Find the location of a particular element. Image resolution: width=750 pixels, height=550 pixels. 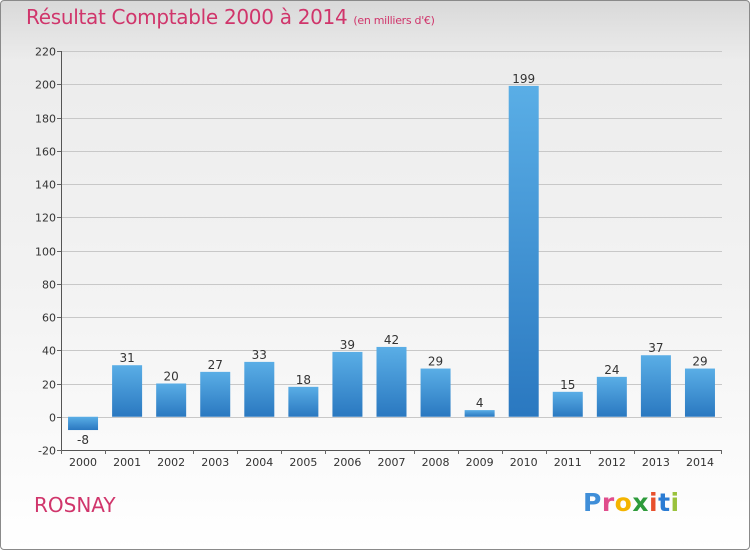

data-label-2006: 39 is located at coordinates (347, 345).